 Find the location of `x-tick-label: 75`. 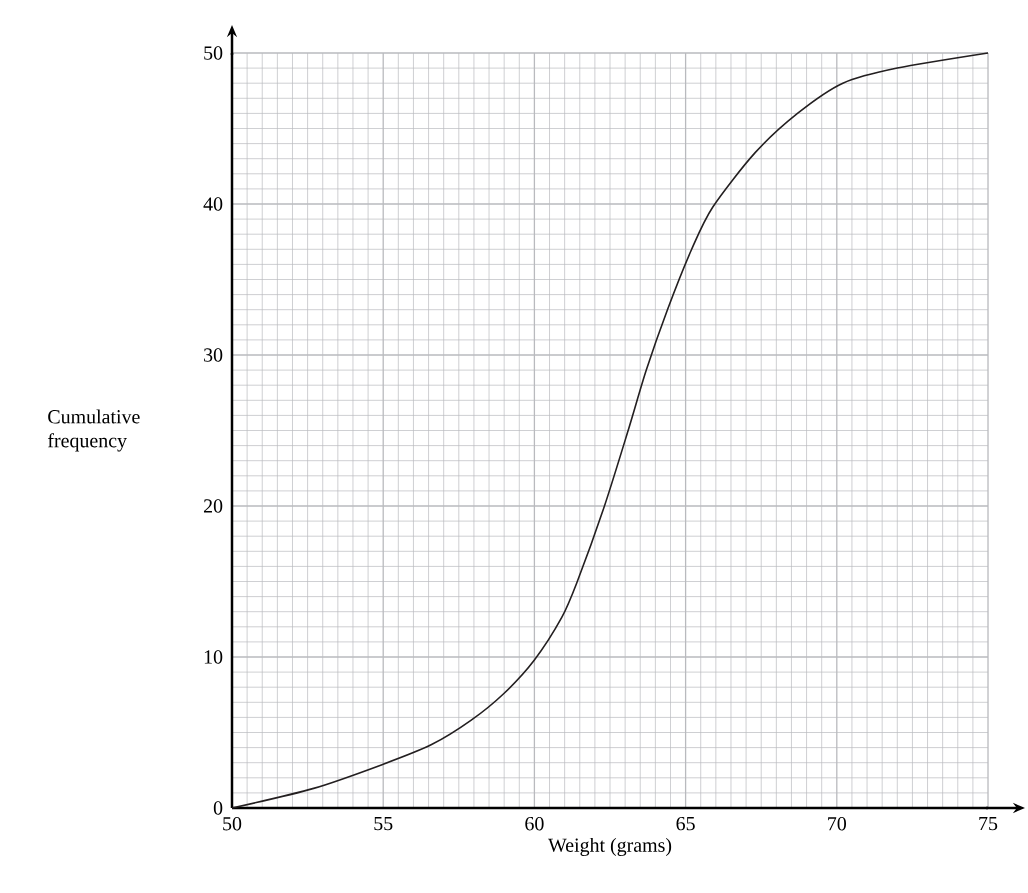

x-tick-label: 75 is located at coordinates (988, 823).